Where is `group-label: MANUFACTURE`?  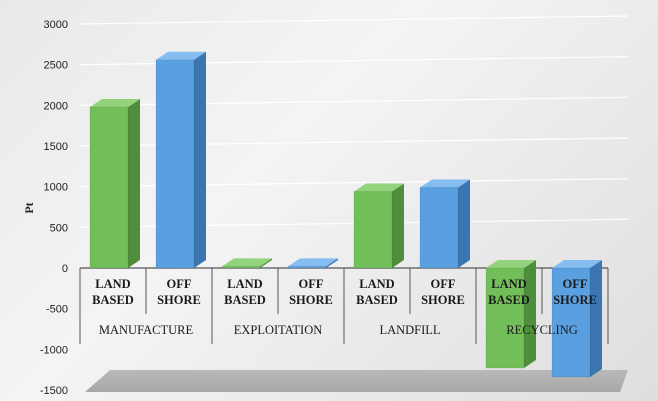 group-label: MANUFACTURE is located at coordinates (146, 330).